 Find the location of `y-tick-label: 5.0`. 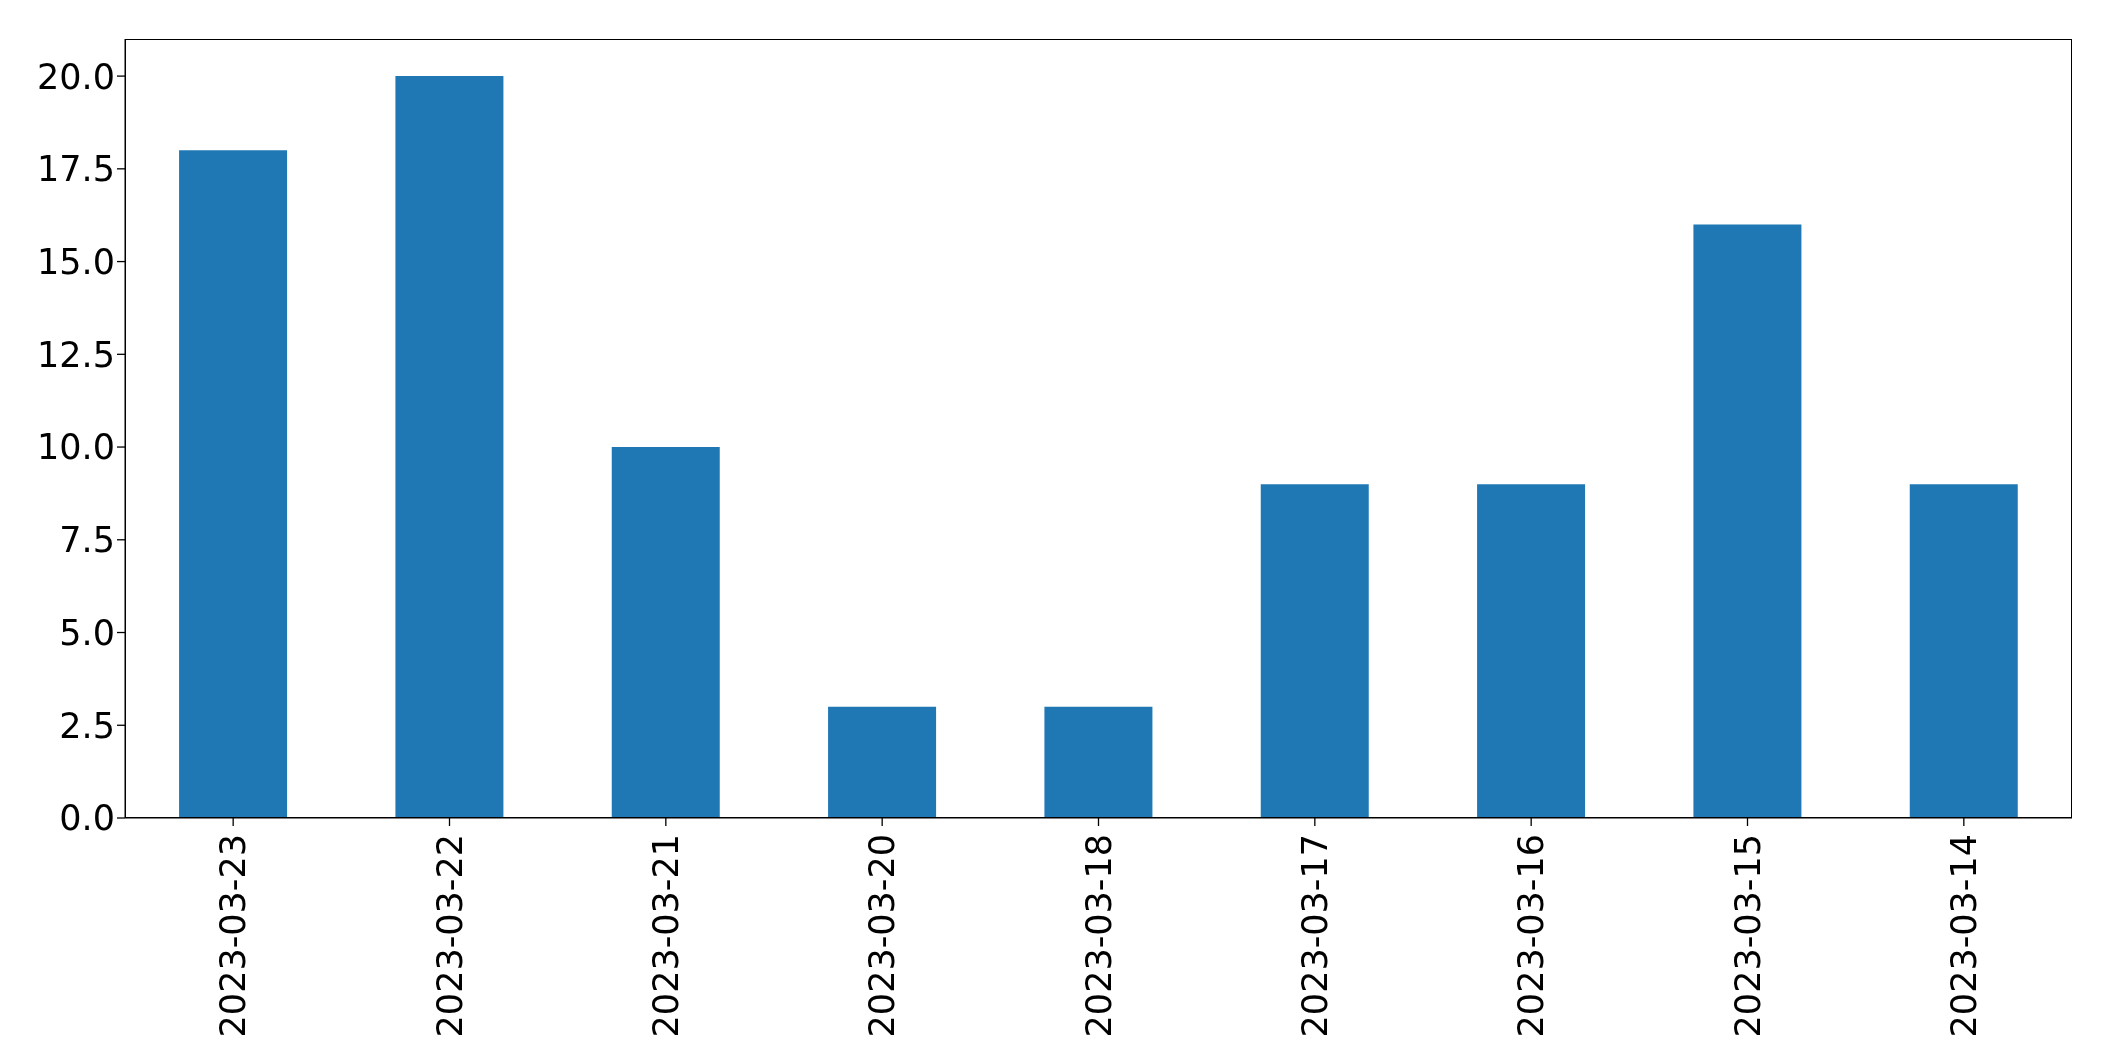

y-tick-label: 5.0 is located at coordinates (87, 632).